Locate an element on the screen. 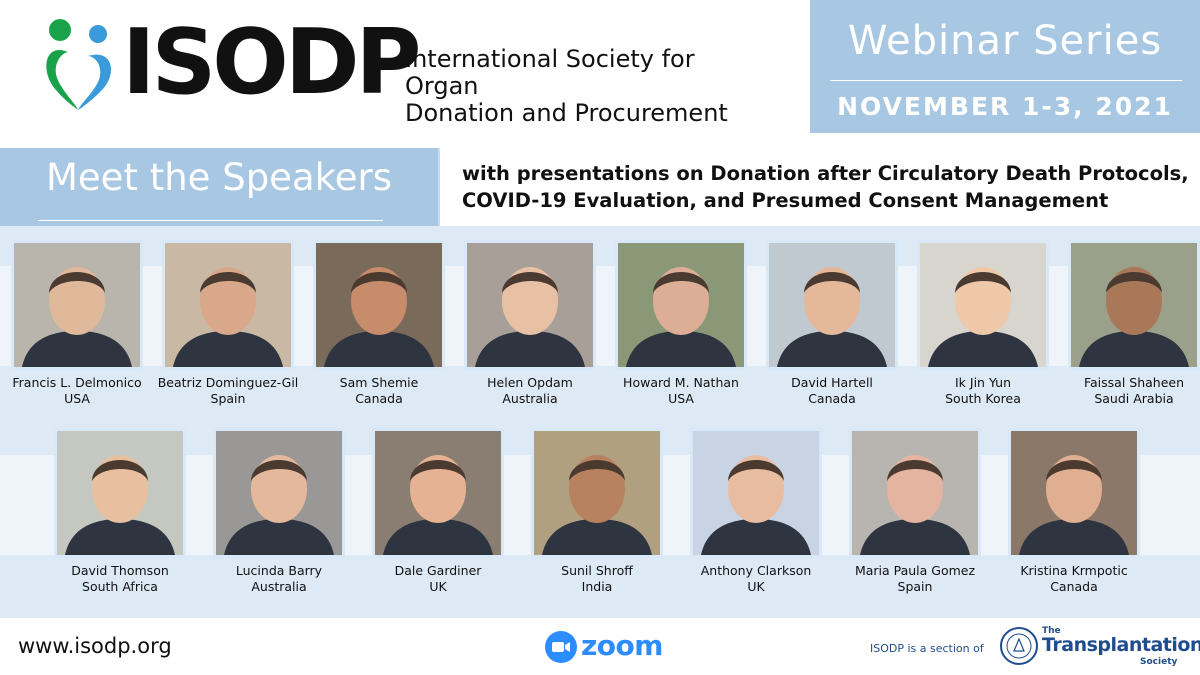 The image size is (1200, 675). speaker-name: Sunil Shroff is located at coordinates (597, 570).